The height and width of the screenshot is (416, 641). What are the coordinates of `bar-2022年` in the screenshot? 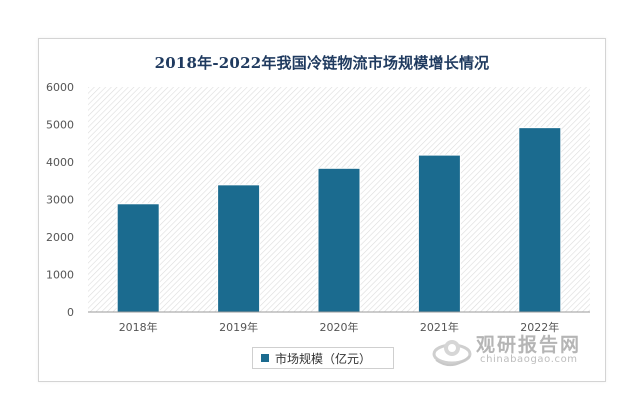 It's located at (540, 220).